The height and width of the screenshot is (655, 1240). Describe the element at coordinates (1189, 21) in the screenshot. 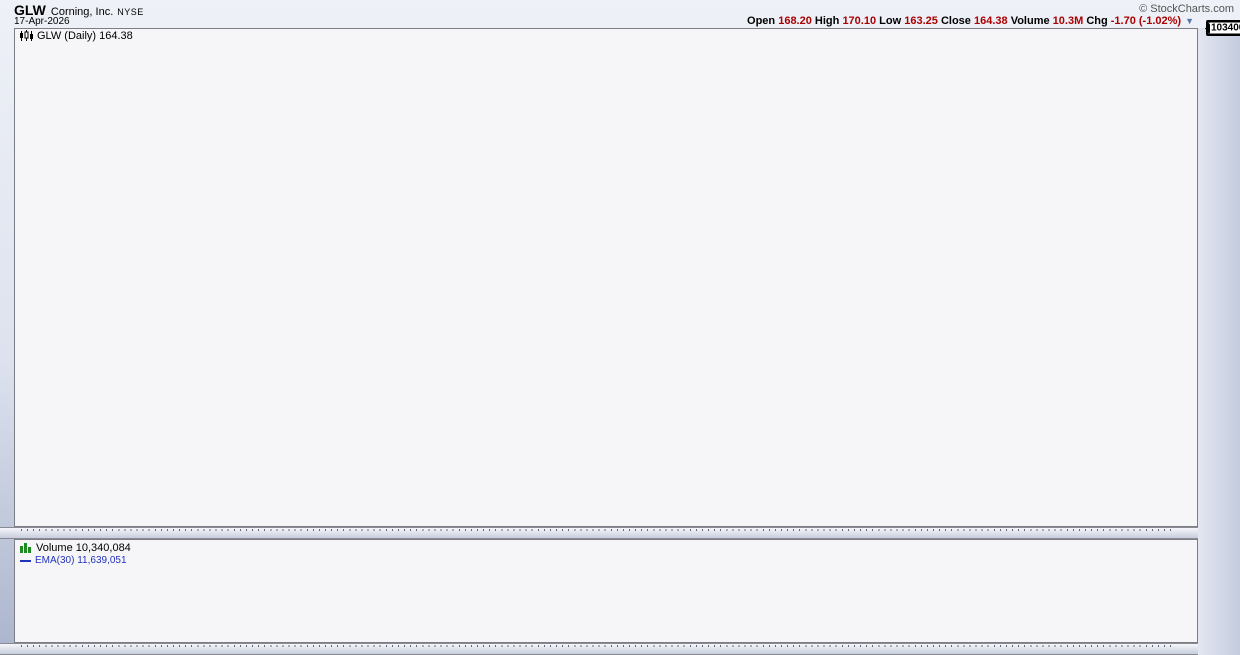

I see `quote-dropdown-icon: ▼` at that location.